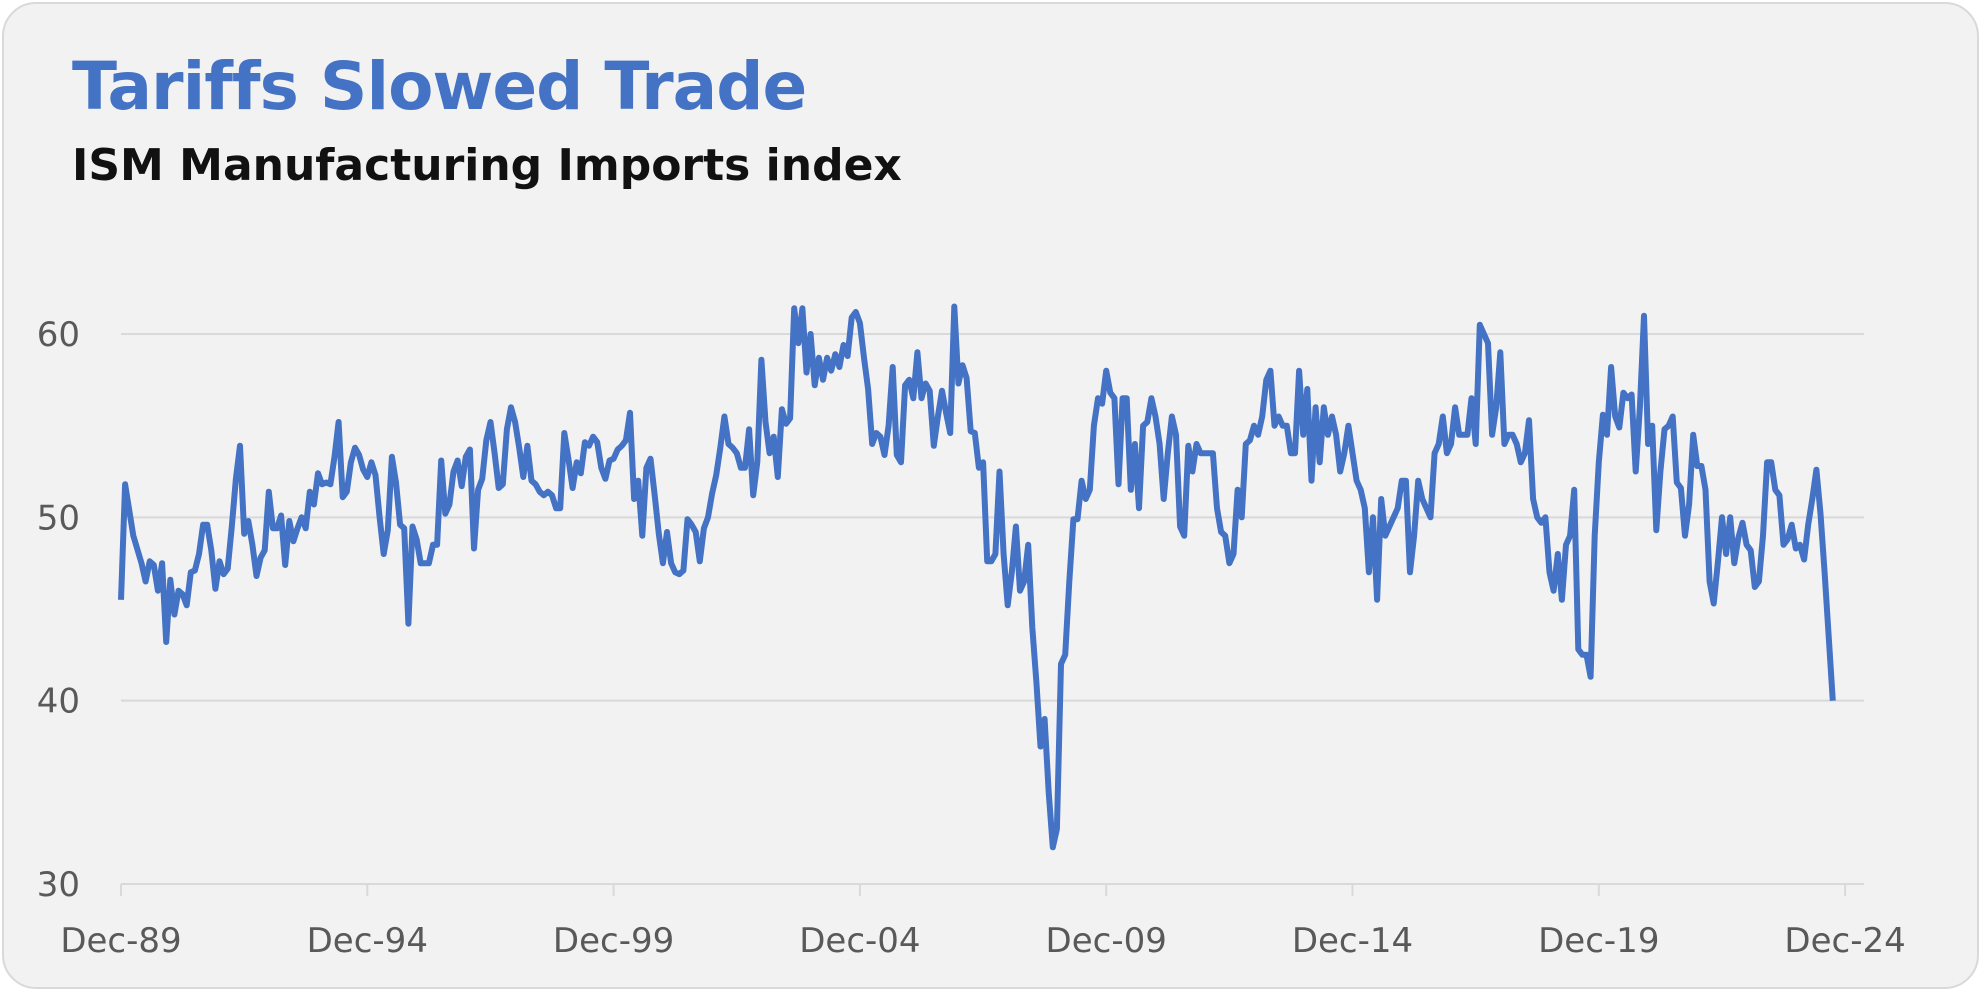  What do you see at coordinates (1352, 941) in the screenshot?
I see `x-tick-label: Dec-14` at bounding box center [1352, 941].